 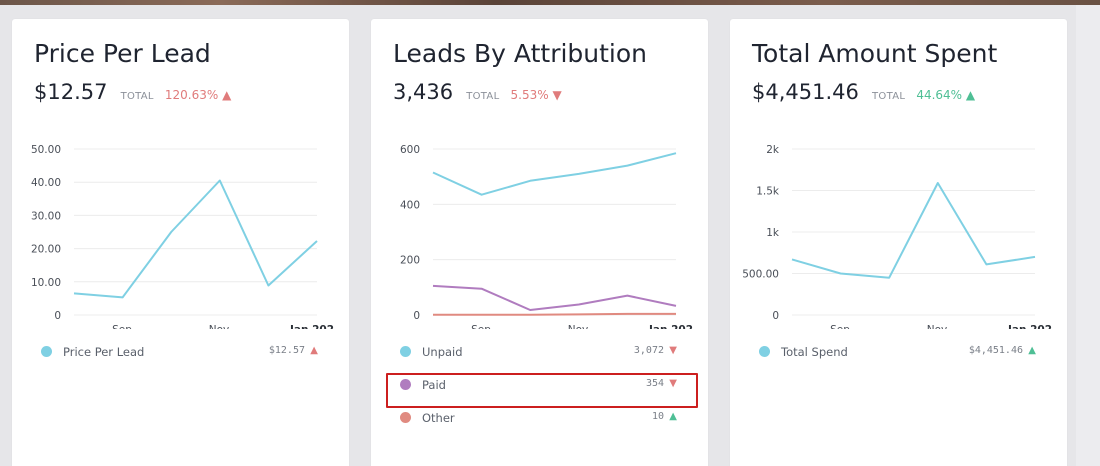 I want to click on metric-change-percent: 120.63%, so click(x=191, y=95).